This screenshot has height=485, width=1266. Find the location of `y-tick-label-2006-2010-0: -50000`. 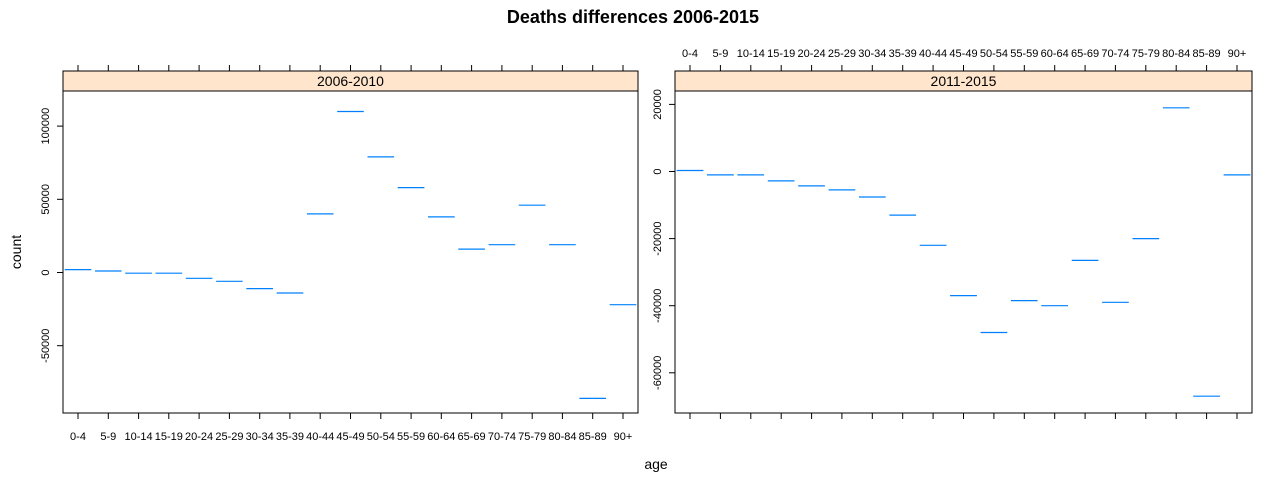

y-tick-label-2006-2010-0: -50000 is located at coordinates (46, 346).